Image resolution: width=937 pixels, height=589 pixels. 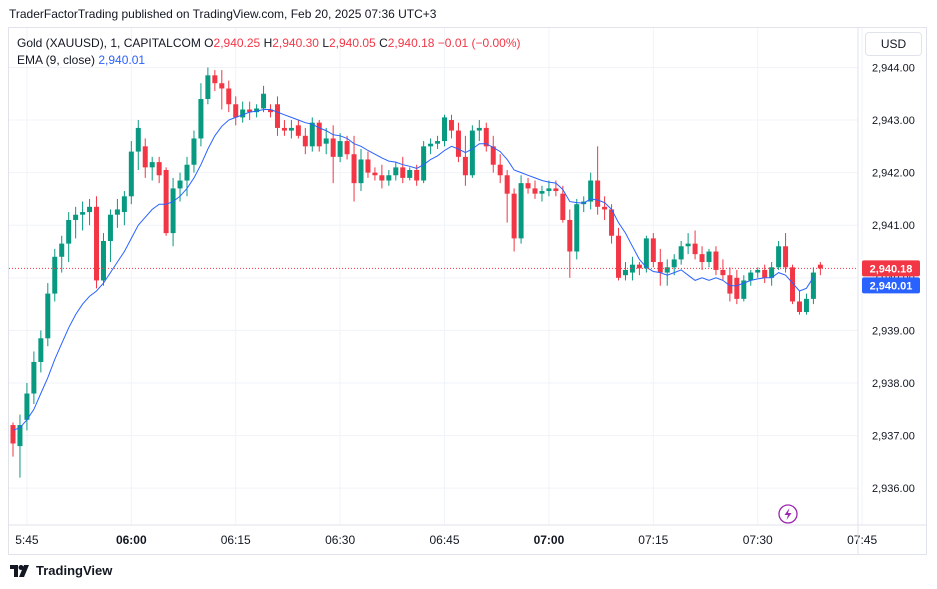 I want to click on x-tick-label: 07:15, so click(x=653, y=540).